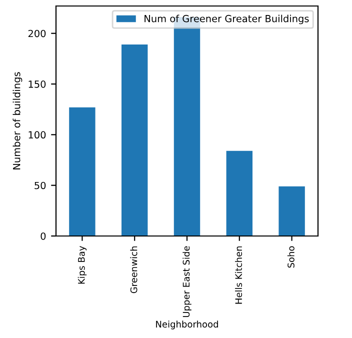  Describe the element at coordinates (17, 121) in the screenshot. I see `y-axis-title: Number of buildings` at that location.